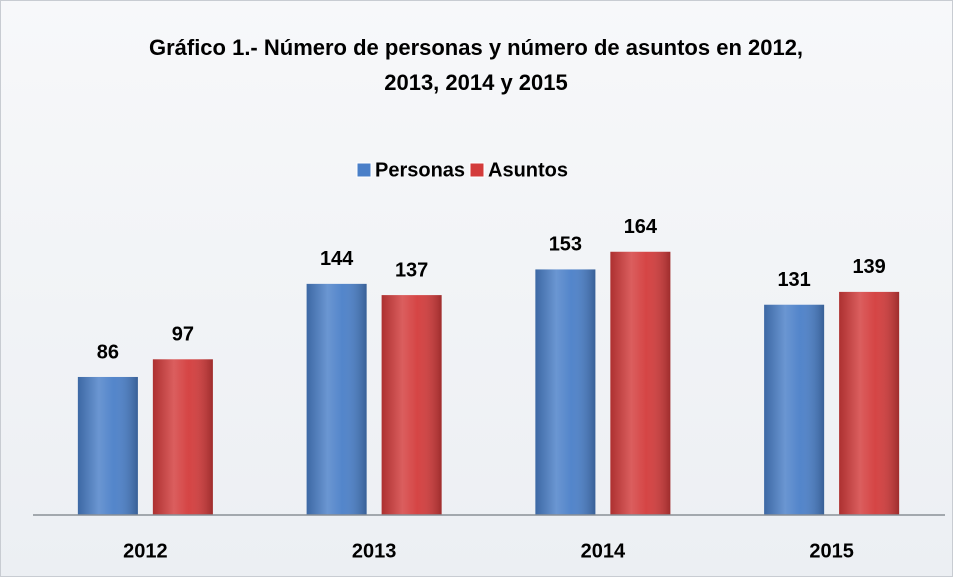 The image size is (953, 577). What do you see at coordinates (793, 280) in the screenshot?
I see `data-label: 131` at bounding box center [793, 280].